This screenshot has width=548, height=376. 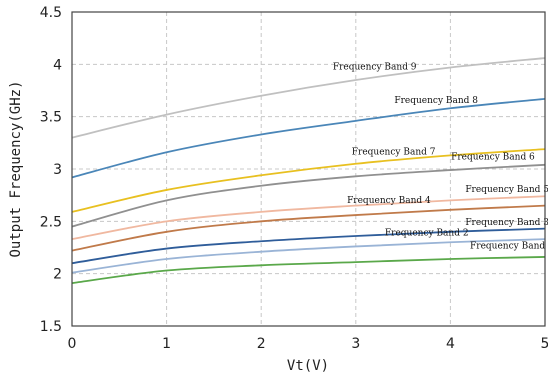 I want to click on x-tick-label: 0, so click(x=72, y=344).